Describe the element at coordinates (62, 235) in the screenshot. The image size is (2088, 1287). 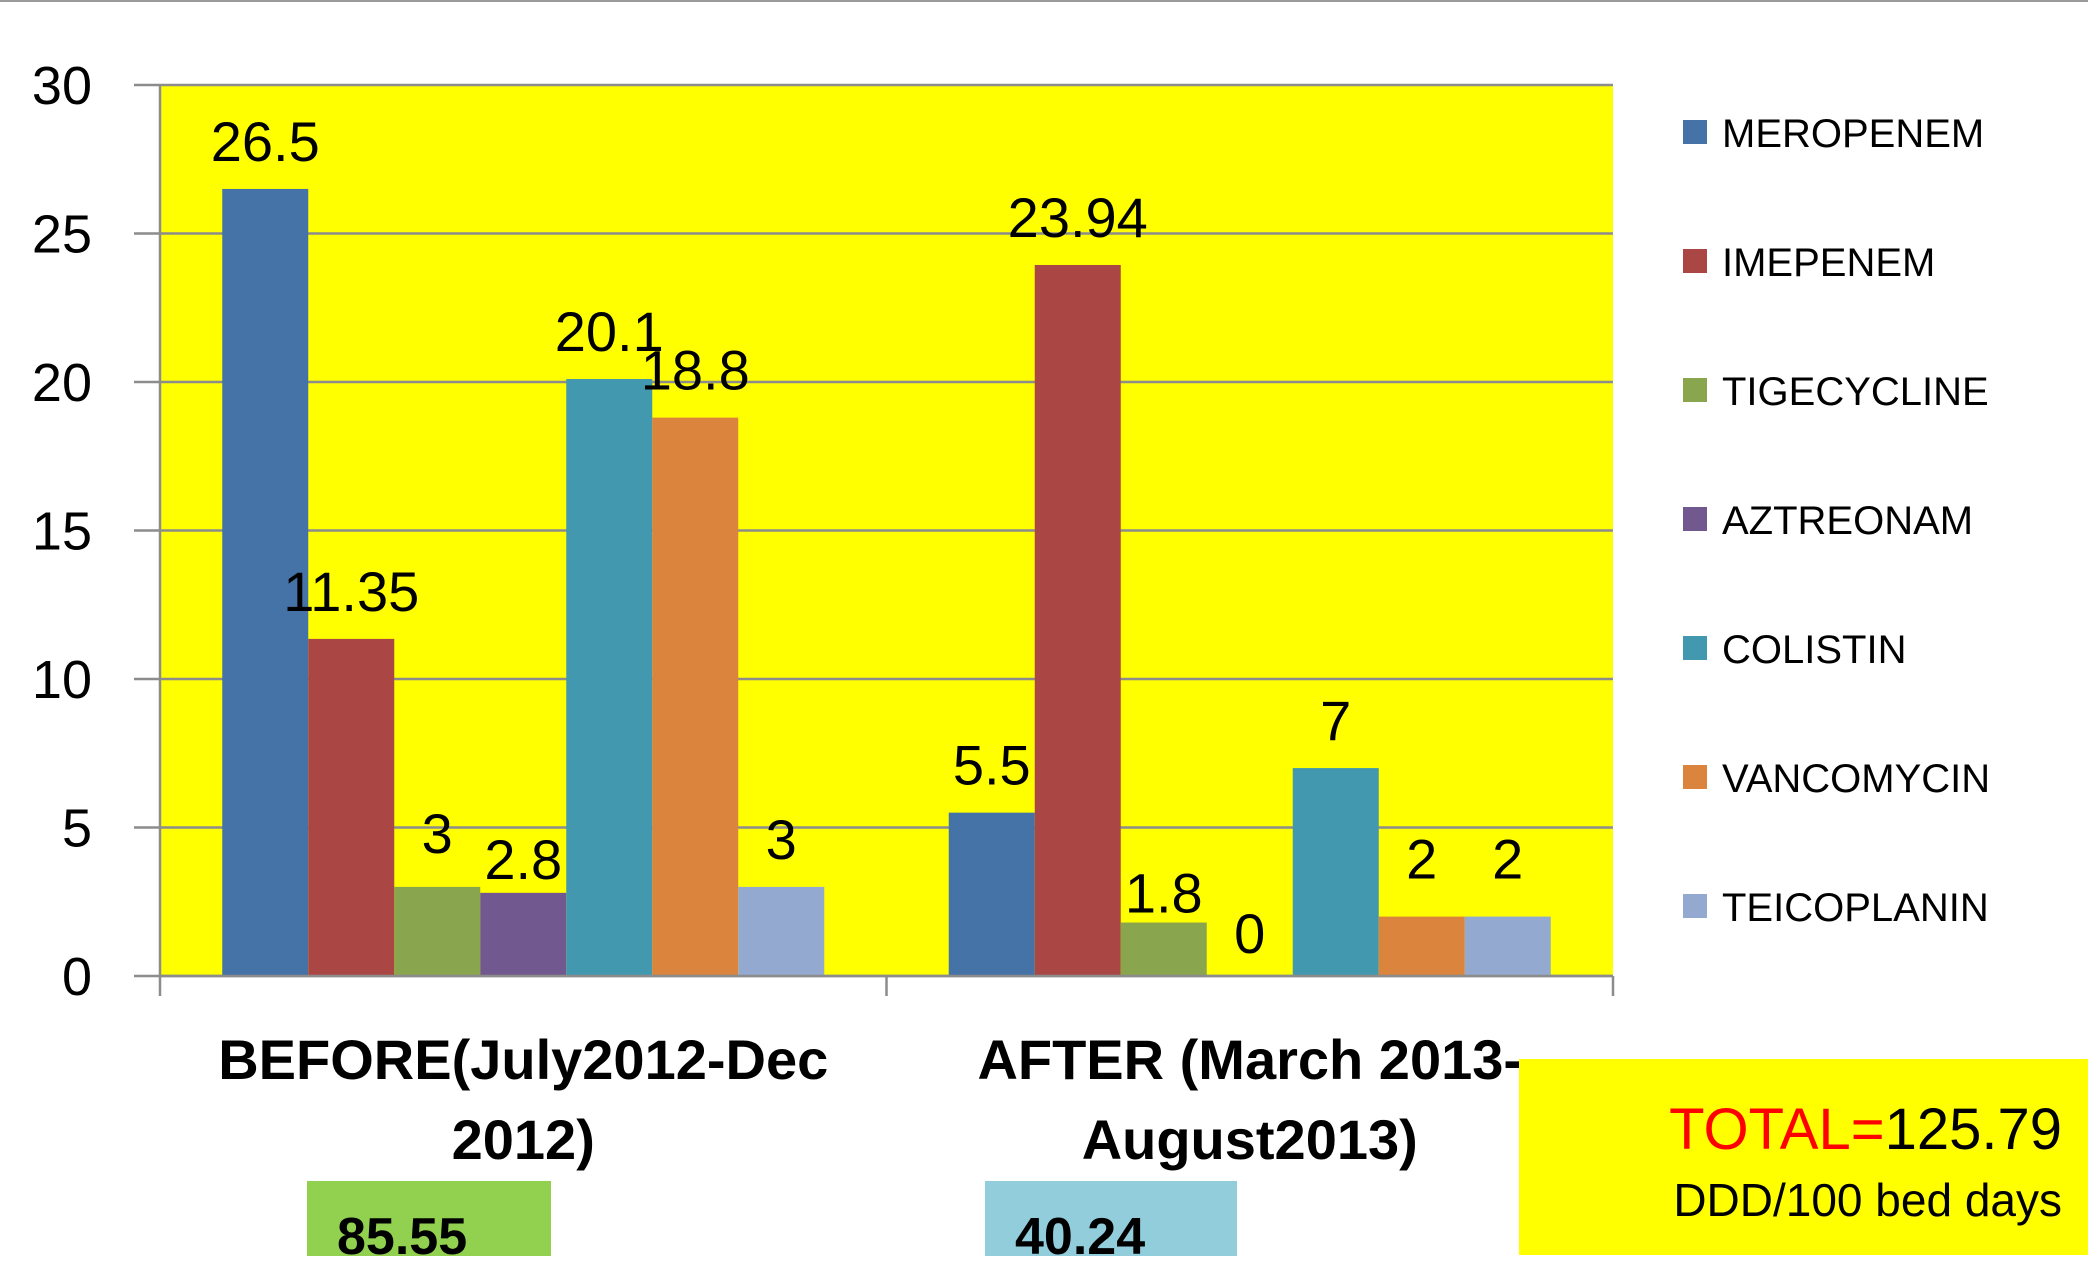
I see `y-tick-label: 25` at that location.